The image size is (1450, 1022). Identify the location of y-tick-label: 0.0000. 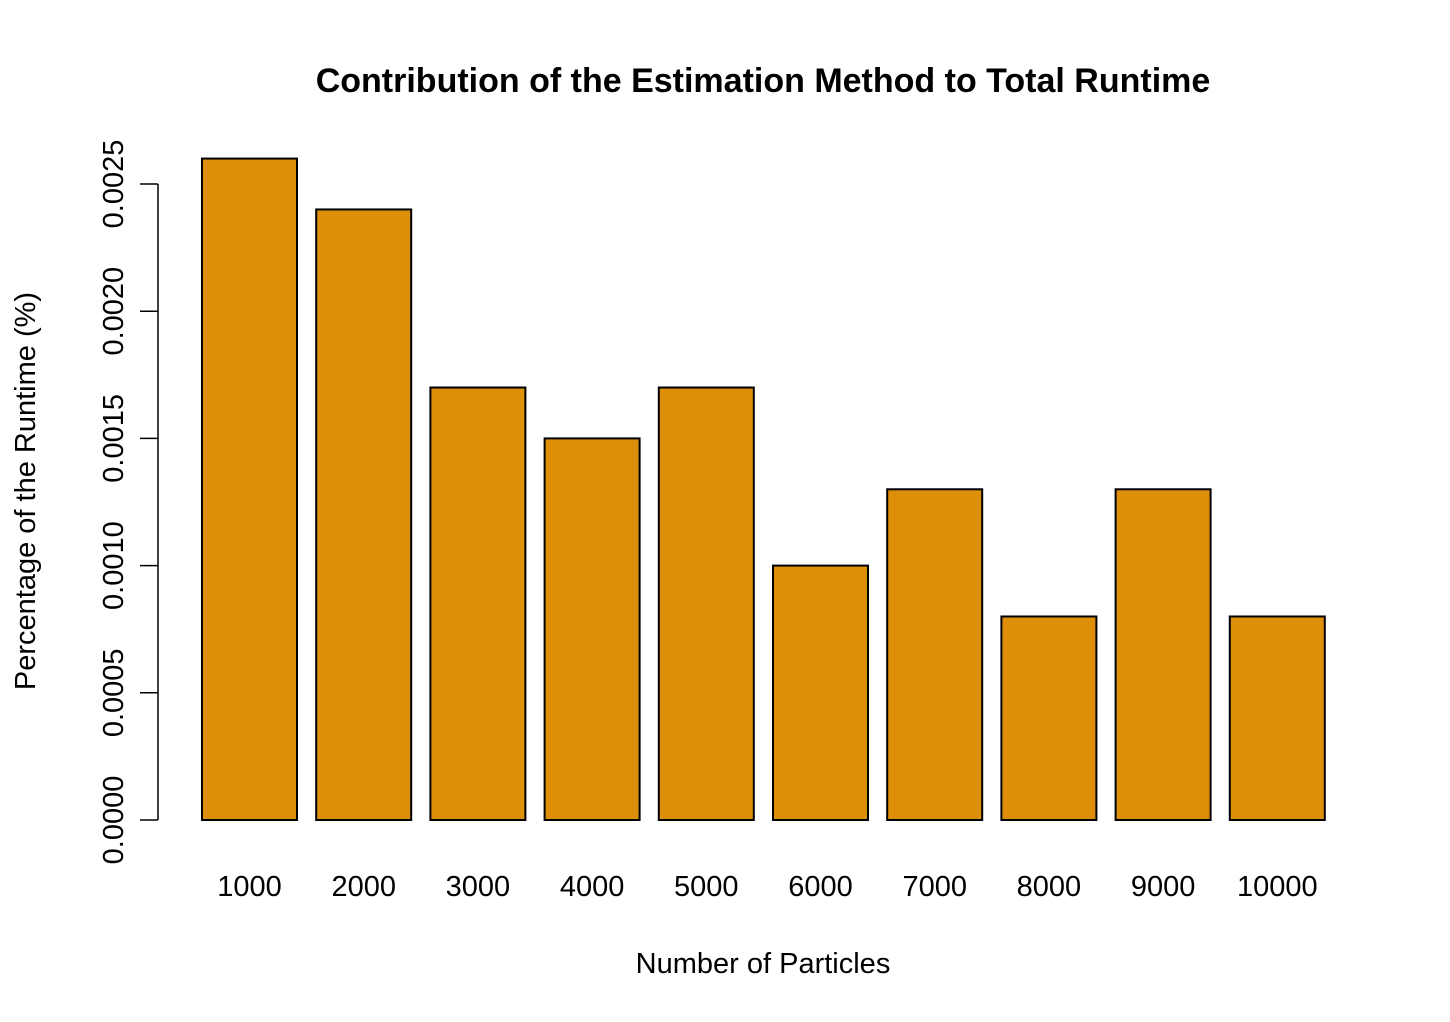
(114, 820).